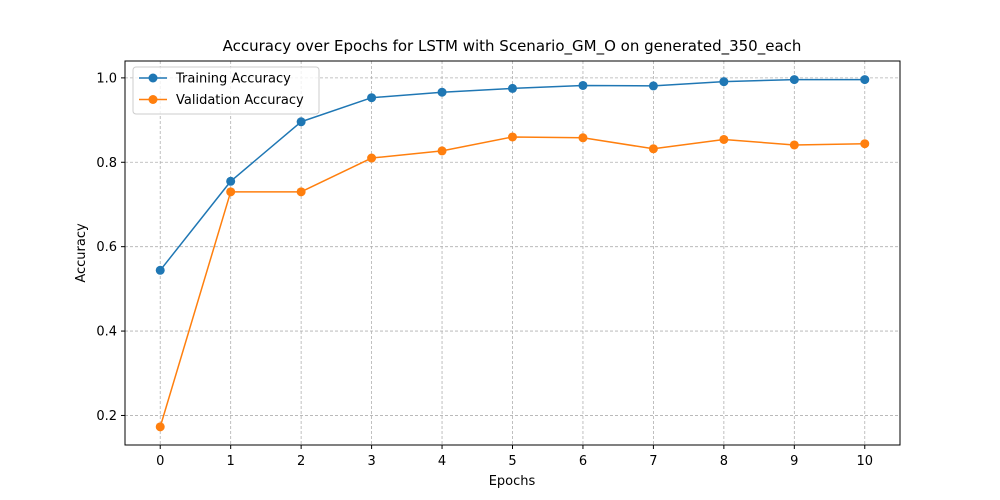 The image size is (1000, 500). I want to click on x-tick-label: 9, so click(794, 461).